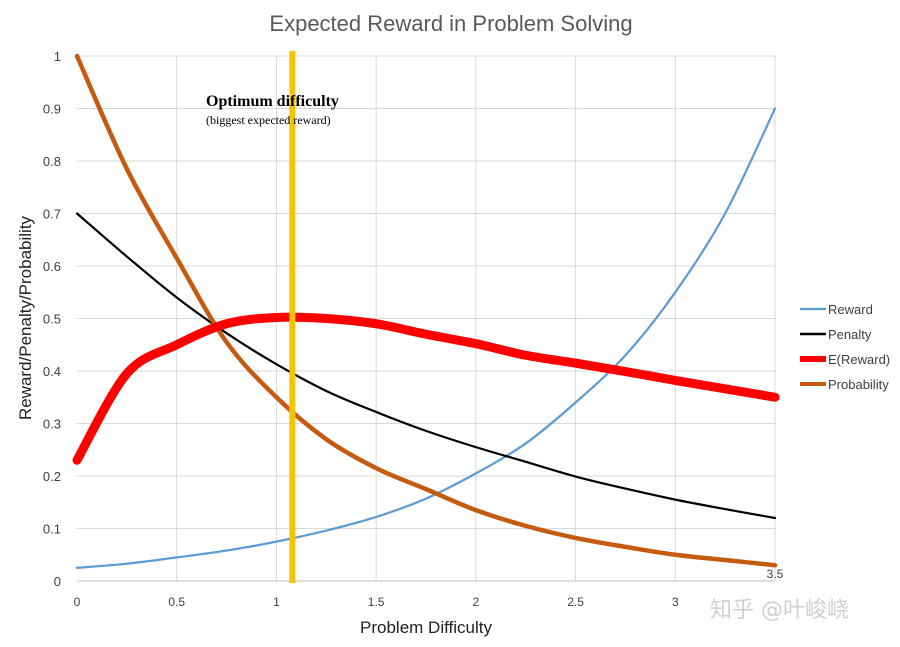 This screenshot has height=647, width=900. What do you see at coordinates (376, 602) in the screenshot?
I see `x-tick-label: 1.5` at bounding box center [376, 602].